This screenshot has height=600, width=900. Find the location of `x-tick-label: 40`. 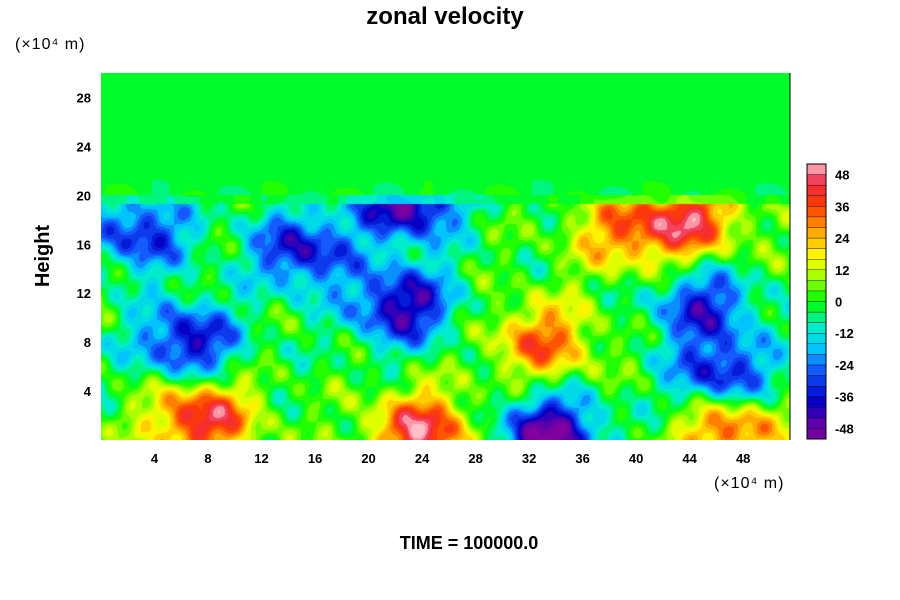

x-tick-label: 40 is located at coordinates (636, 458).